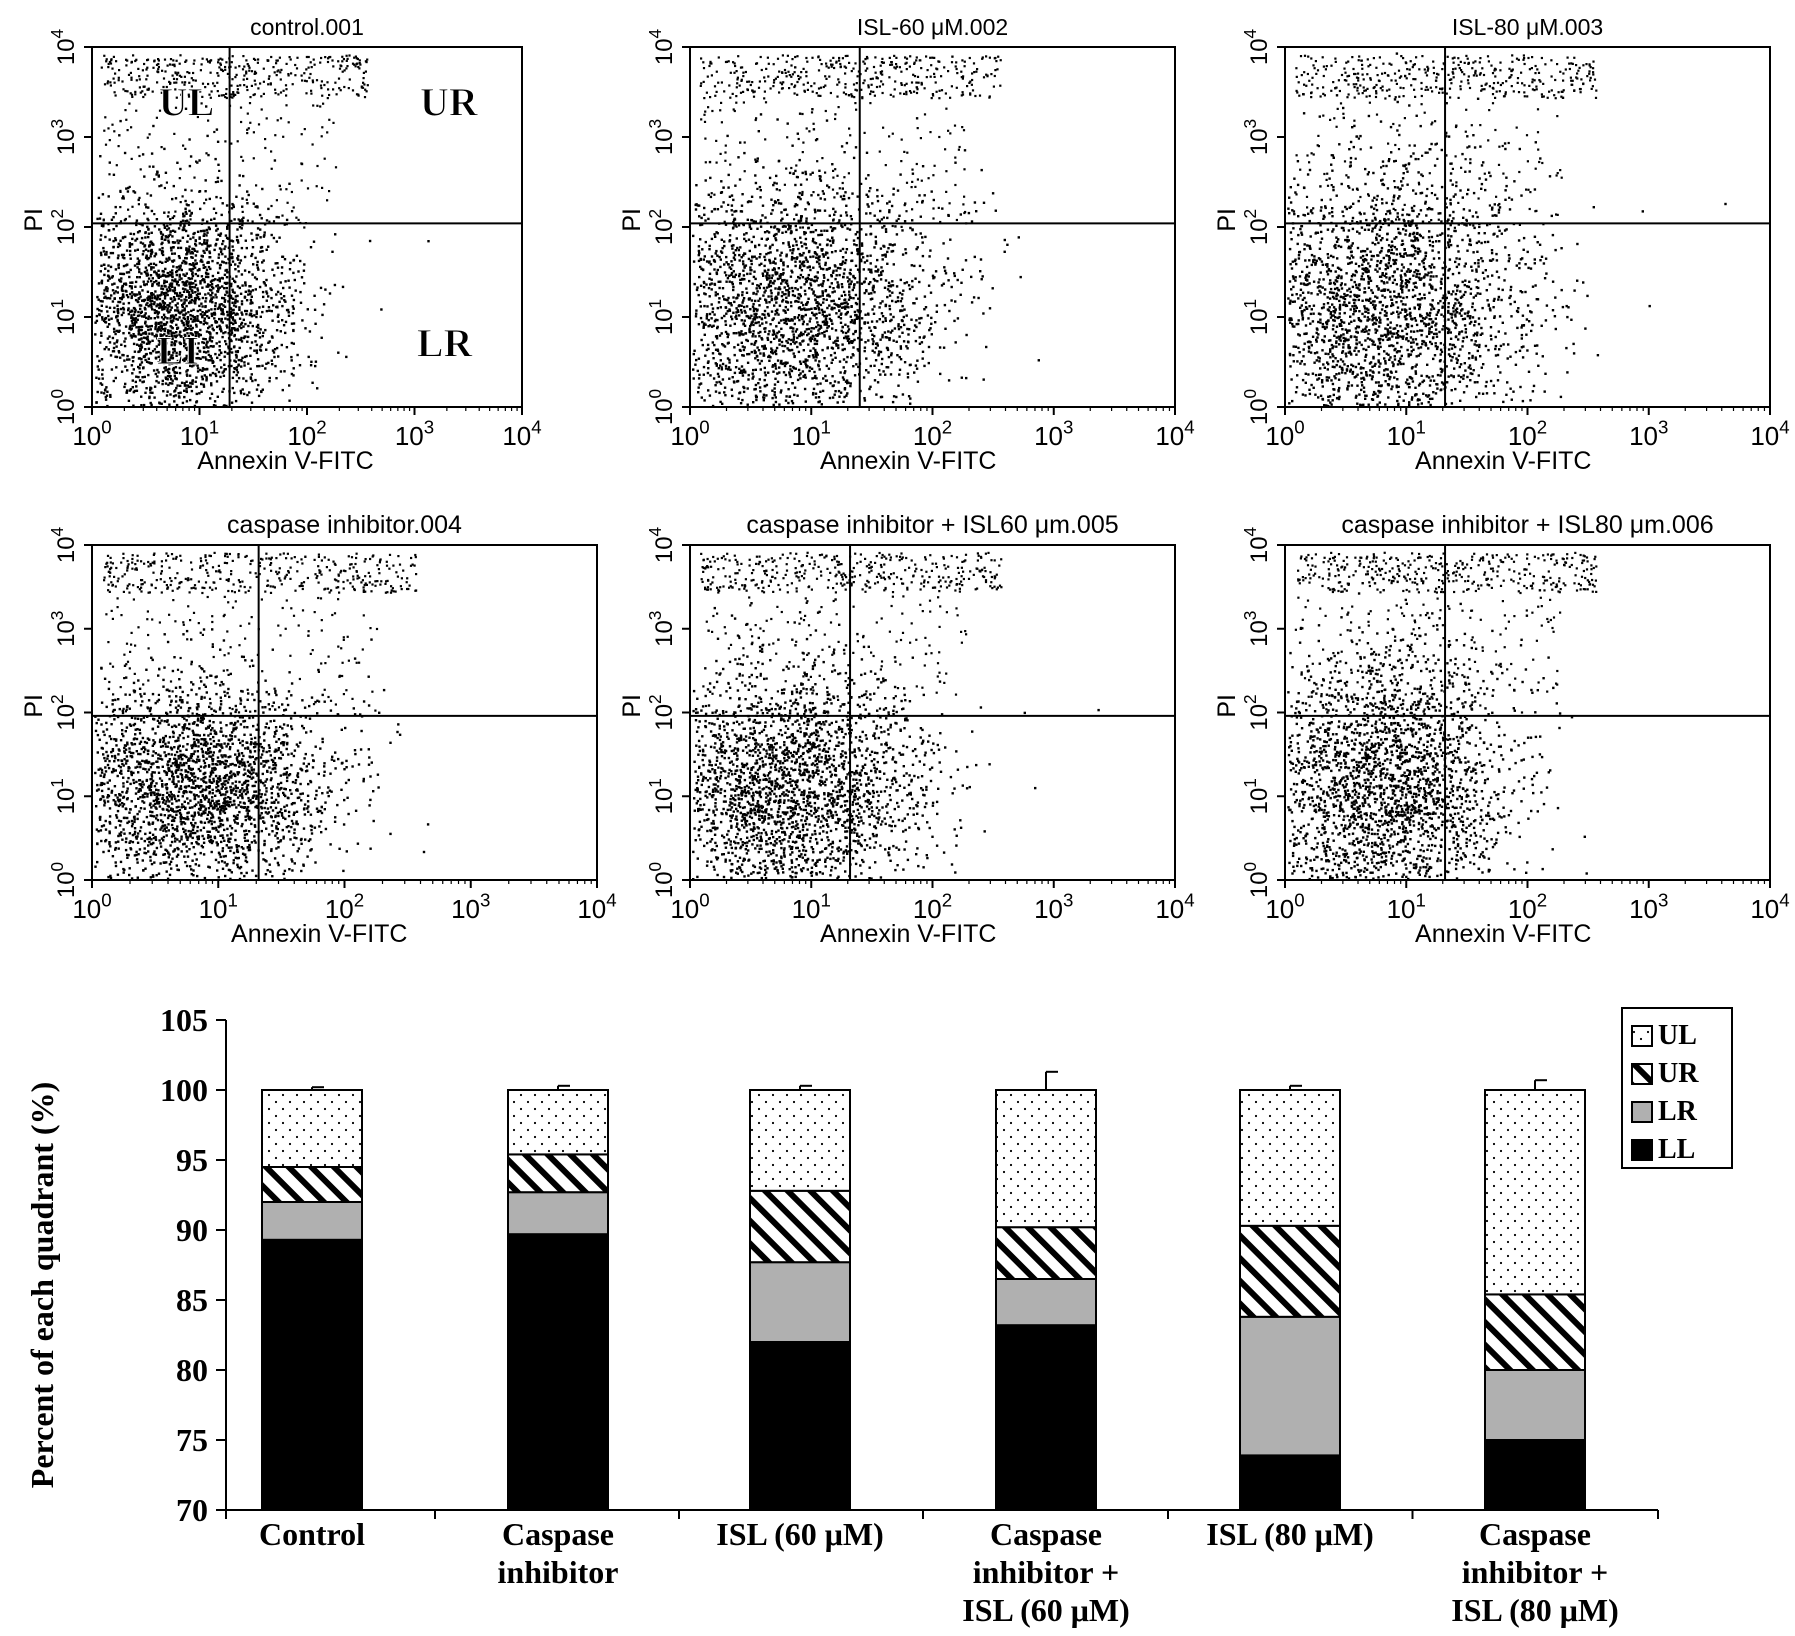  What do you see at coordinates (1642, 1150) in the screenshot?
I see `legend-swatch-ll` at bounding box center [1642, 1150].